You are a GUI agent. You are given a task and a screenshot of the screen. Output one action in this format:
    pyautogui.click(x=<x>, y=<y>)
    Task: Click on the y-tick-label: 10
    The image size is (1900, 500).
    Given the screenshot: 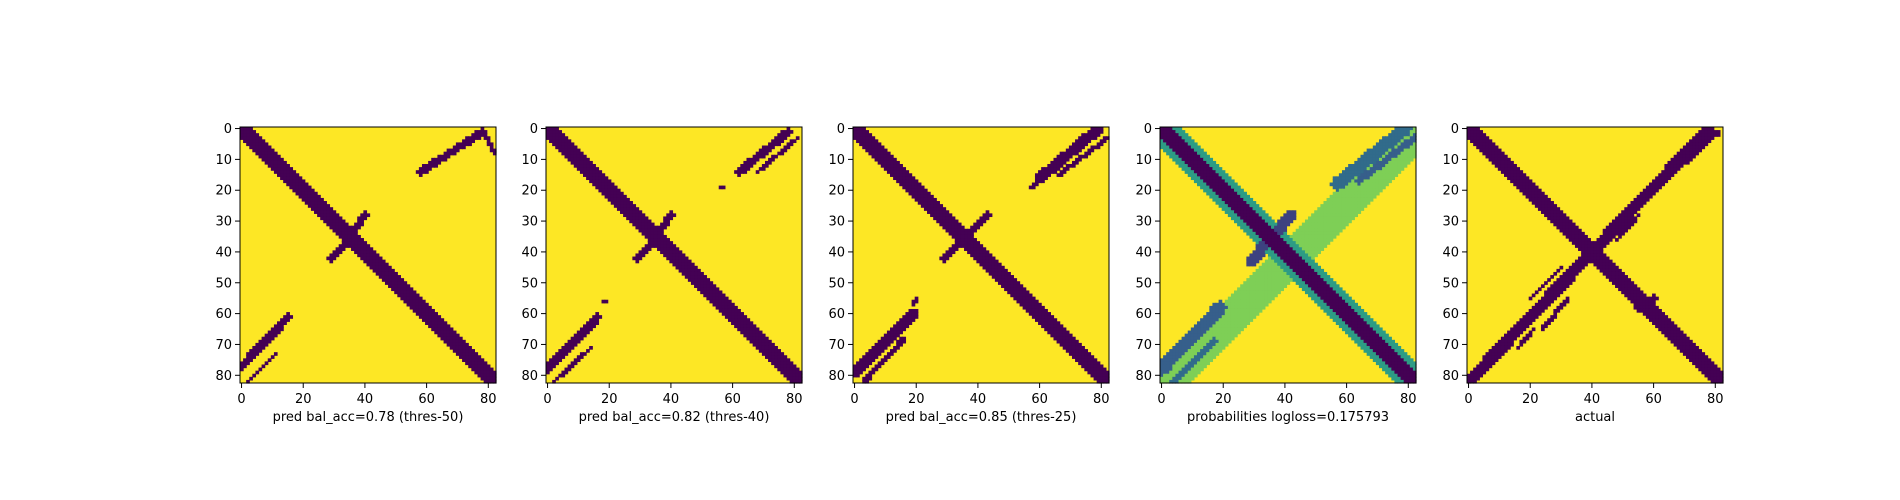 What is the action you would take?
    pyautogui.click(x=529, y=160)
    